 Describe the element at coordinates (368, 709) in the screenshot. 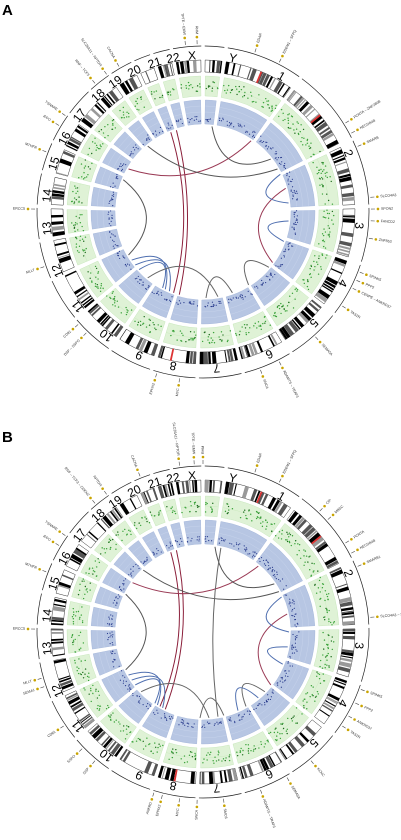

I see `gene-label: PPP2` at that location.